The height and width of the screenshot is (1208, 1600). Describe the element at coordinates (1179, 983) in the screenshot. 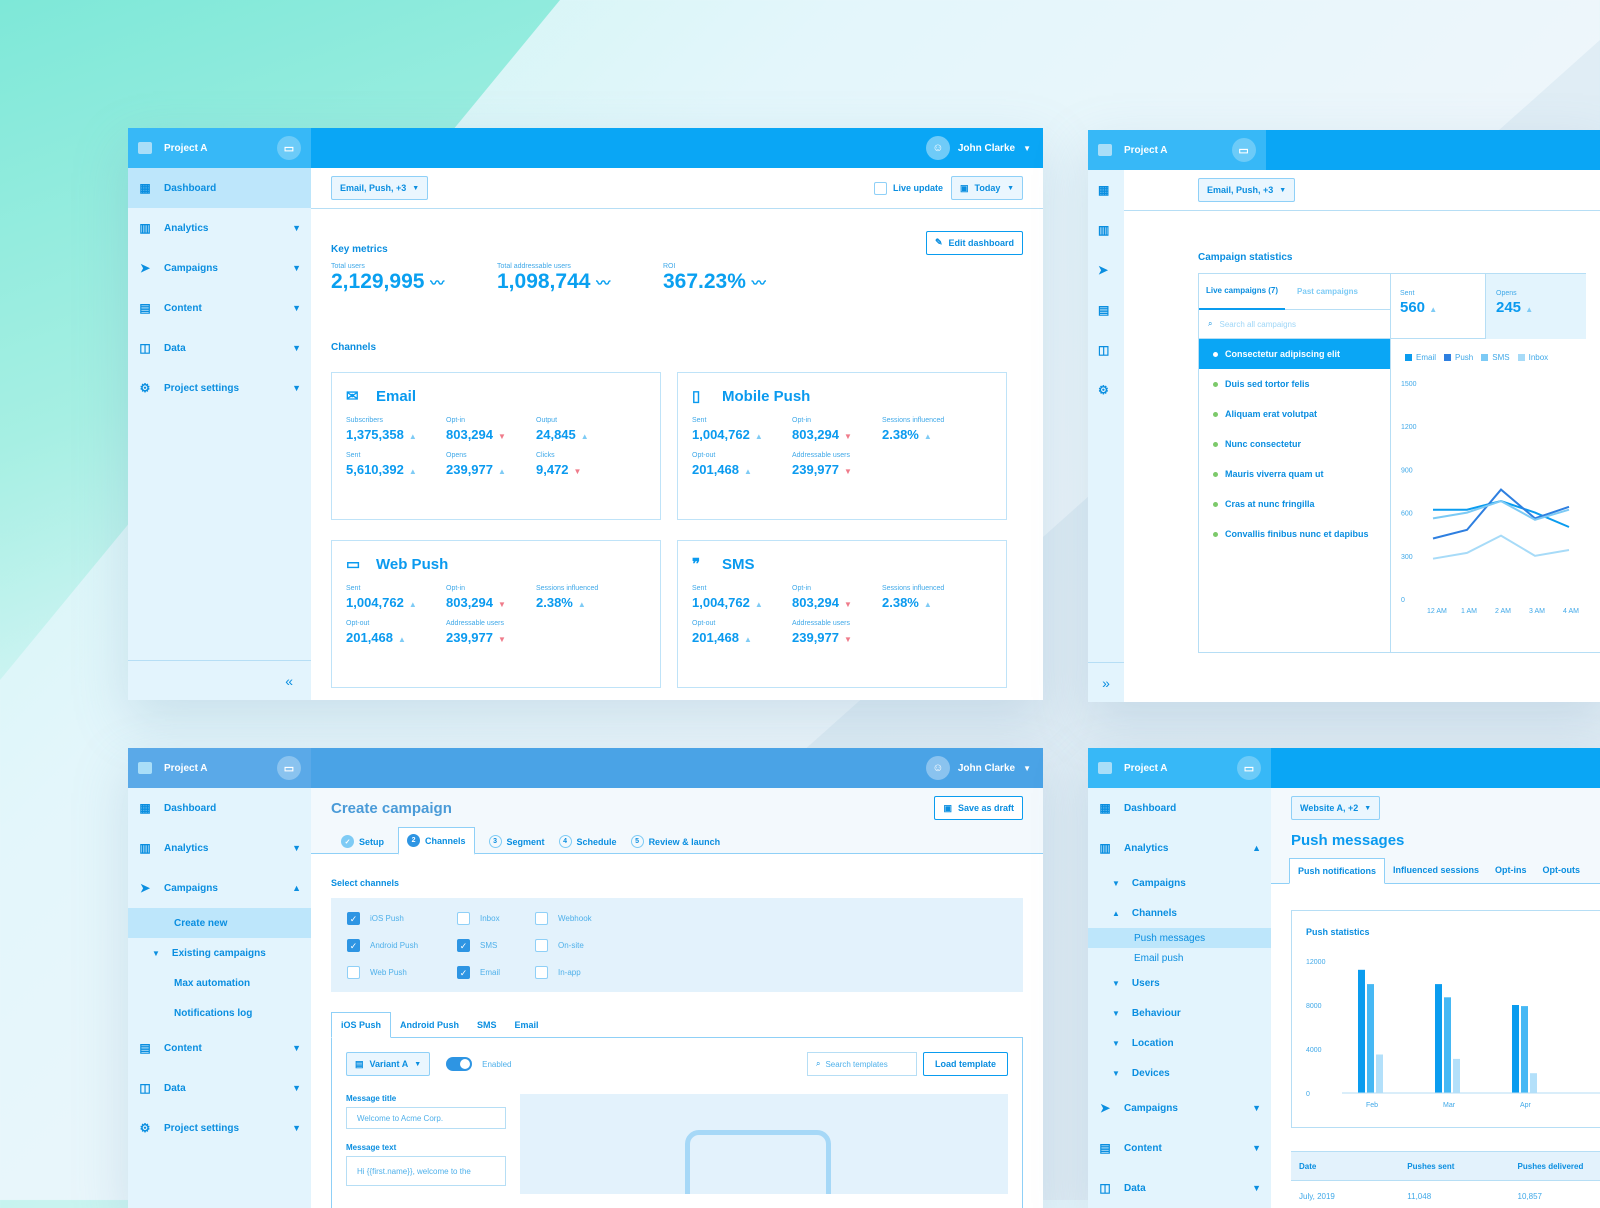

I see `nav-sub-users: ▼ Users` at that location.